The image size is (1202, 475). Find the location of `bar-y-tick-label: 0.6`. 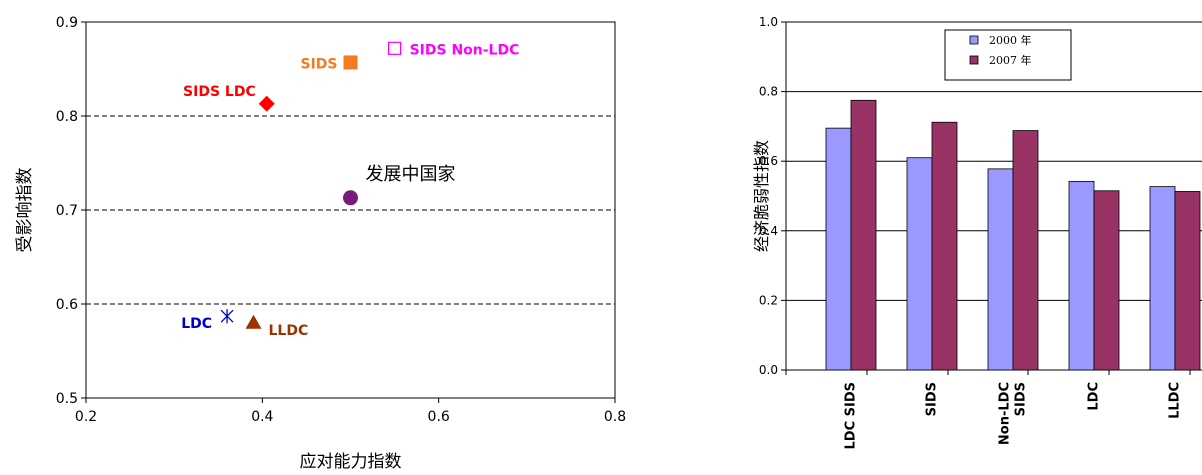

bar-y-tick-label: 0.6 is located at coordinates (768, 161).